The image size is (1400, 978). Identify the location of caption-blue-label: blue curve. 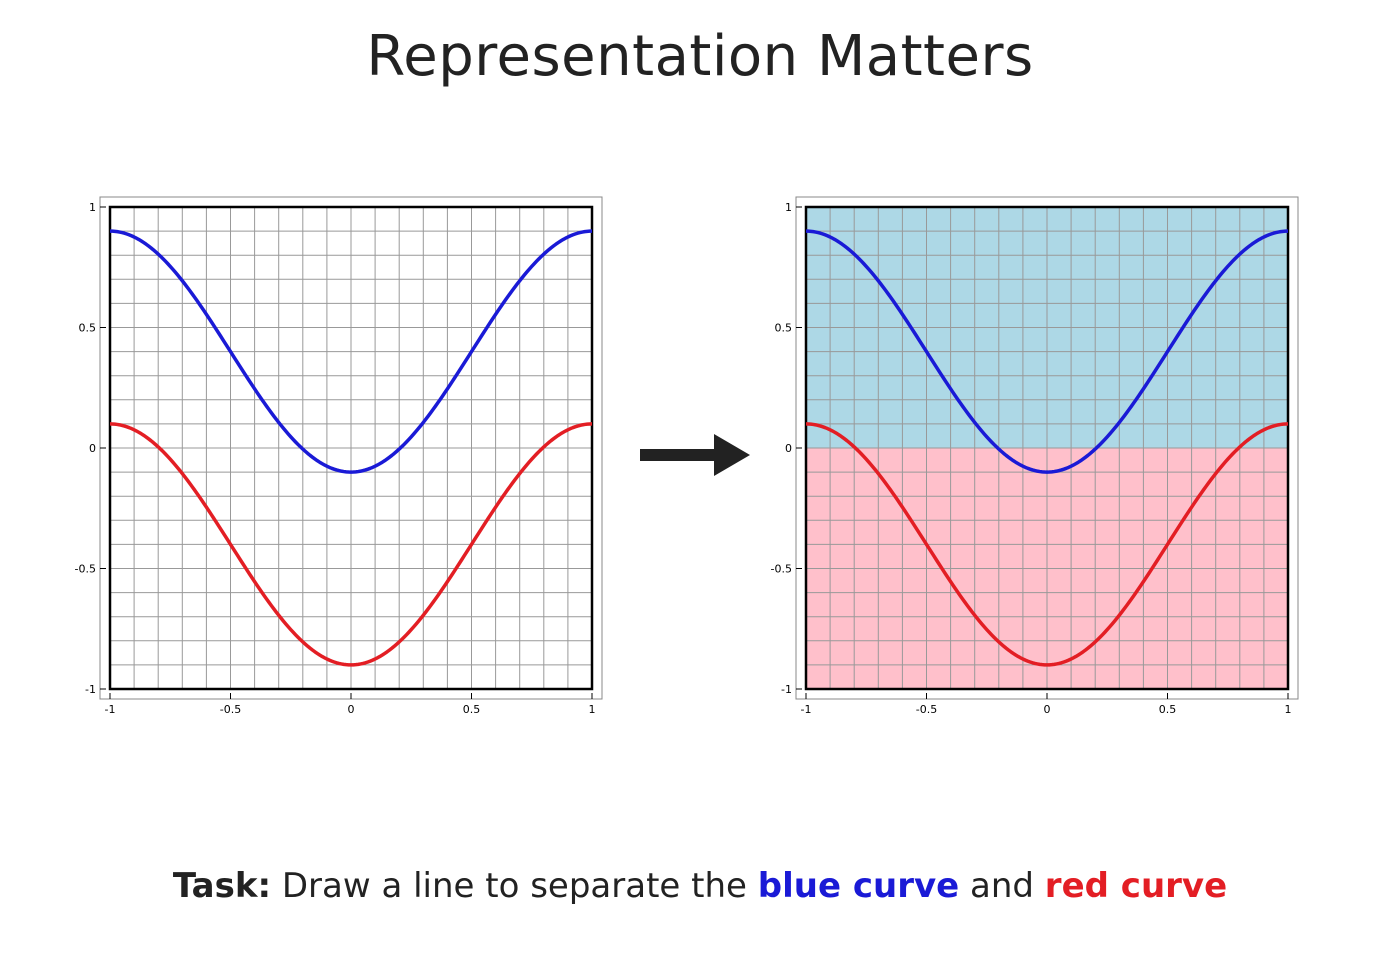
(858, 886).